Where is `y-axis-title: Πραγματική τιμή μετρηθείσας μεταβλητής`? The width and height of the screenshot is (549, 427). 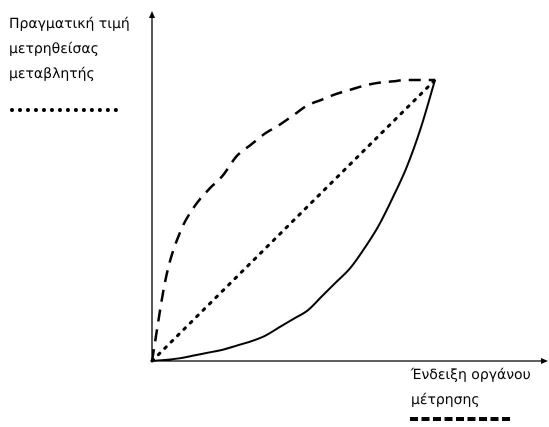 y-axis-title: Πραγματική τιμή μετρηθείσας μεταβλητής is located at coordinates (70, 49).